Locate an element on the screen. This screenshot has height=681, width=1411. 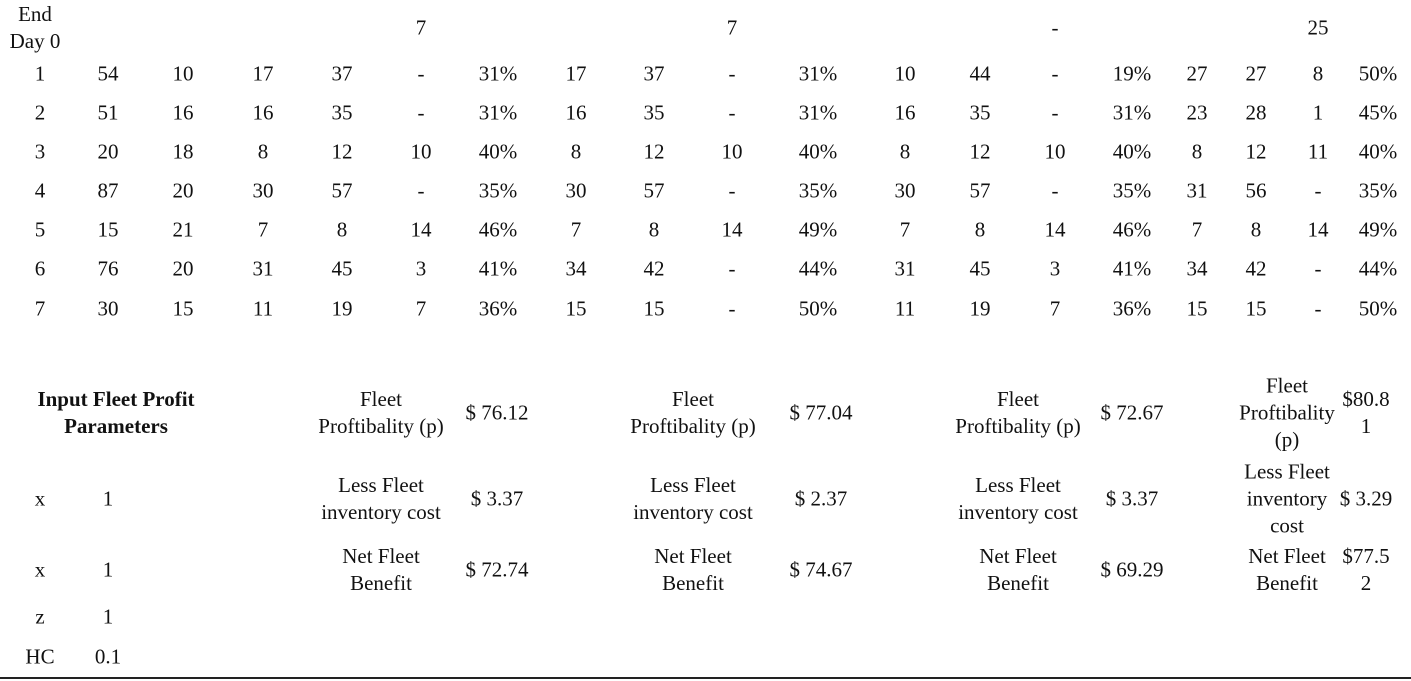
inventory-cost-value-line: $ 3.29 is located at coordinates (1366, 498).